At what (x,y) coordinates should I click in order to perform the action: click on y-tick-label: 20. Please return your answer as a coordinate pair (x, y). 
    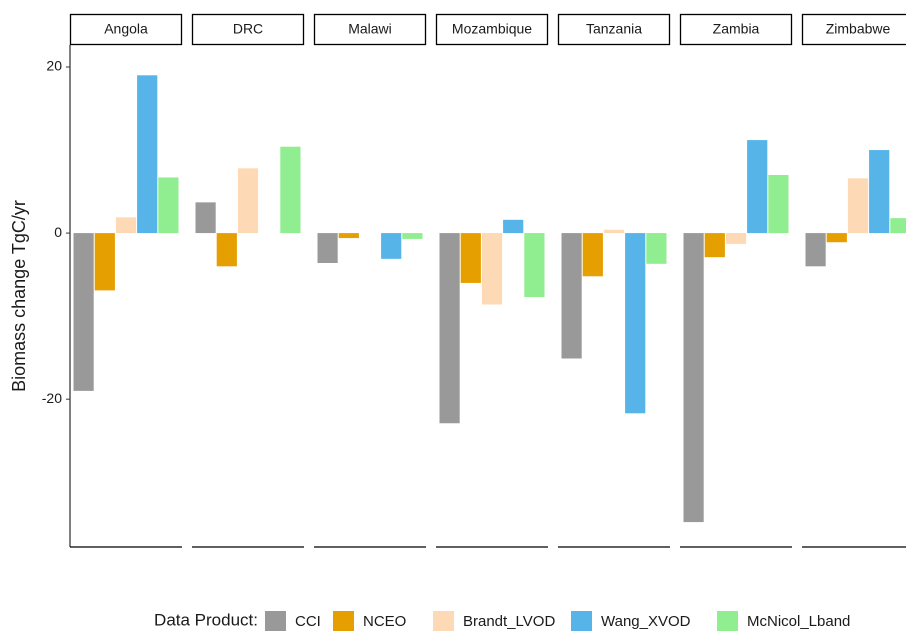
    Looking at the image, I should click on (54, 66).